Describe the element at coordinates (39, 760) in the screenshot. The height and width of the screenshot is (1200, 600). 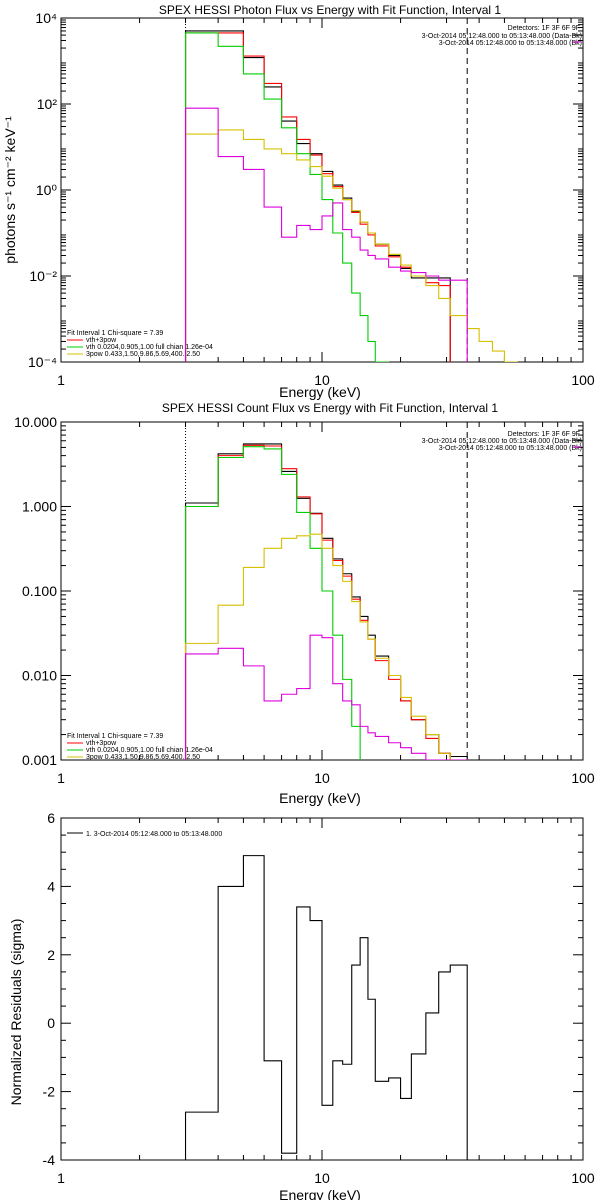
I see `count-flux-y-tick-label: 0.001` at that location.